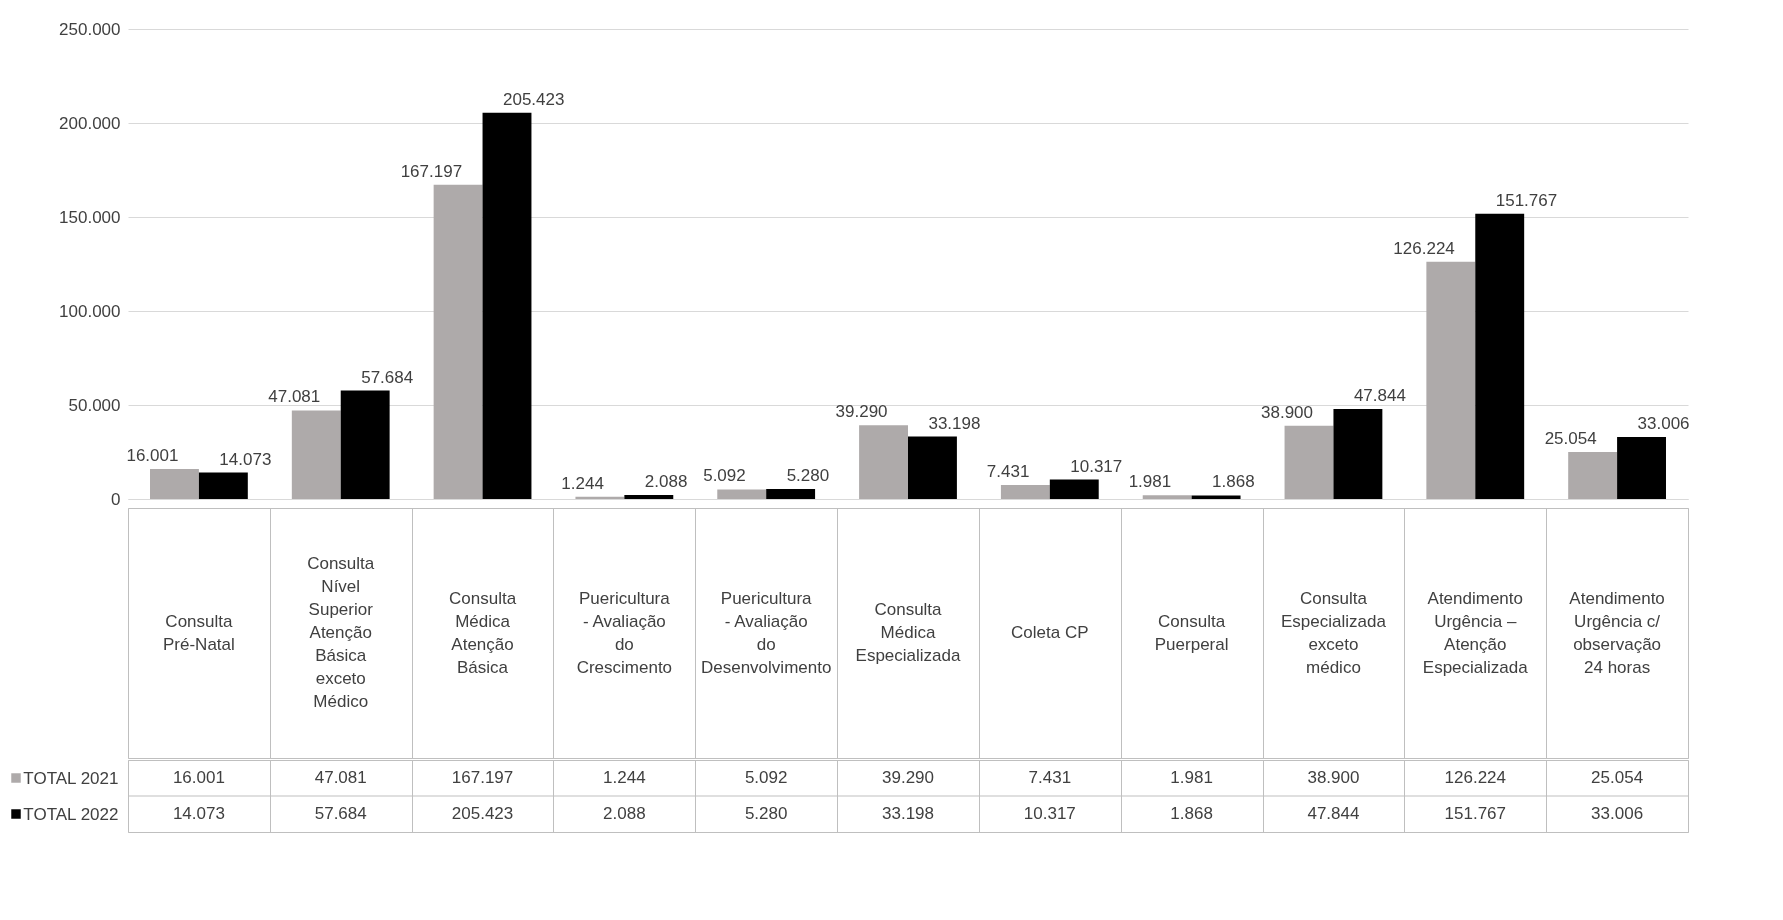 The width and height of the screenshot is (1783, 920). Describe the element at coordinates (482, 777) in the screenshot. I see `data-label: 167.197` at that location.